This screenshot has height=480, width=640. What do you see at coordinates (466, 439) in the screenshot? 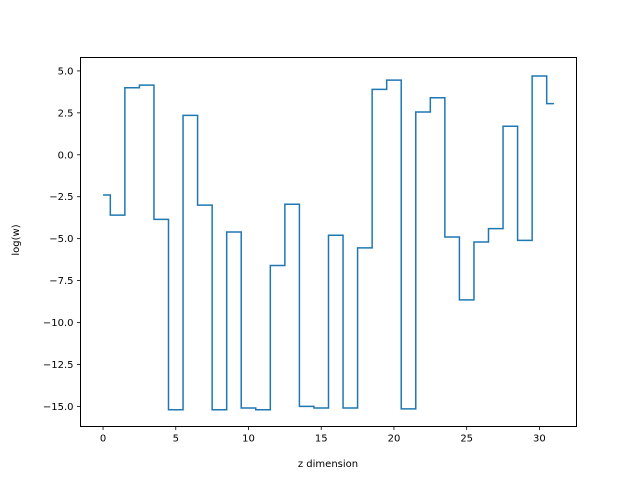
I see `x-tick-label: 25` at bounding box center [466, 439].